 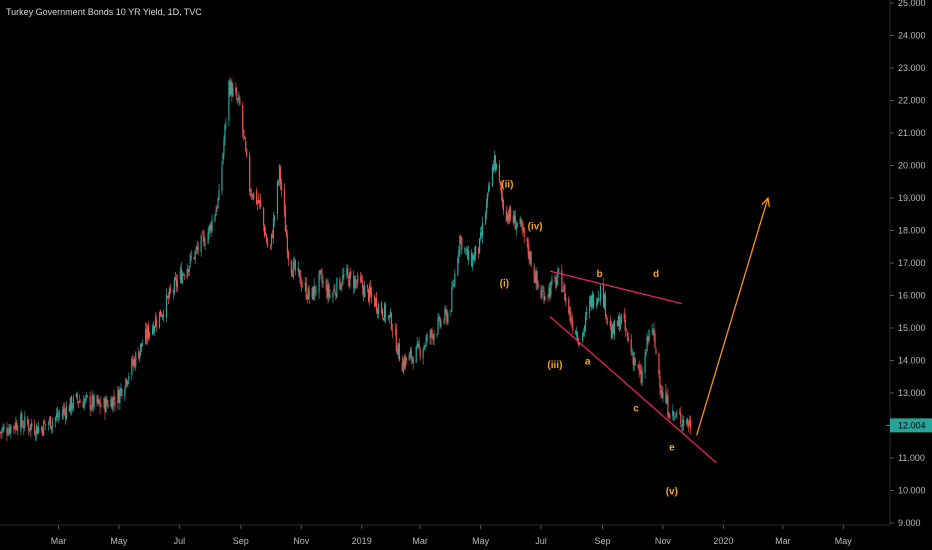 I want to click on price-tick-label: 25.000, so click(x=912, y=4).